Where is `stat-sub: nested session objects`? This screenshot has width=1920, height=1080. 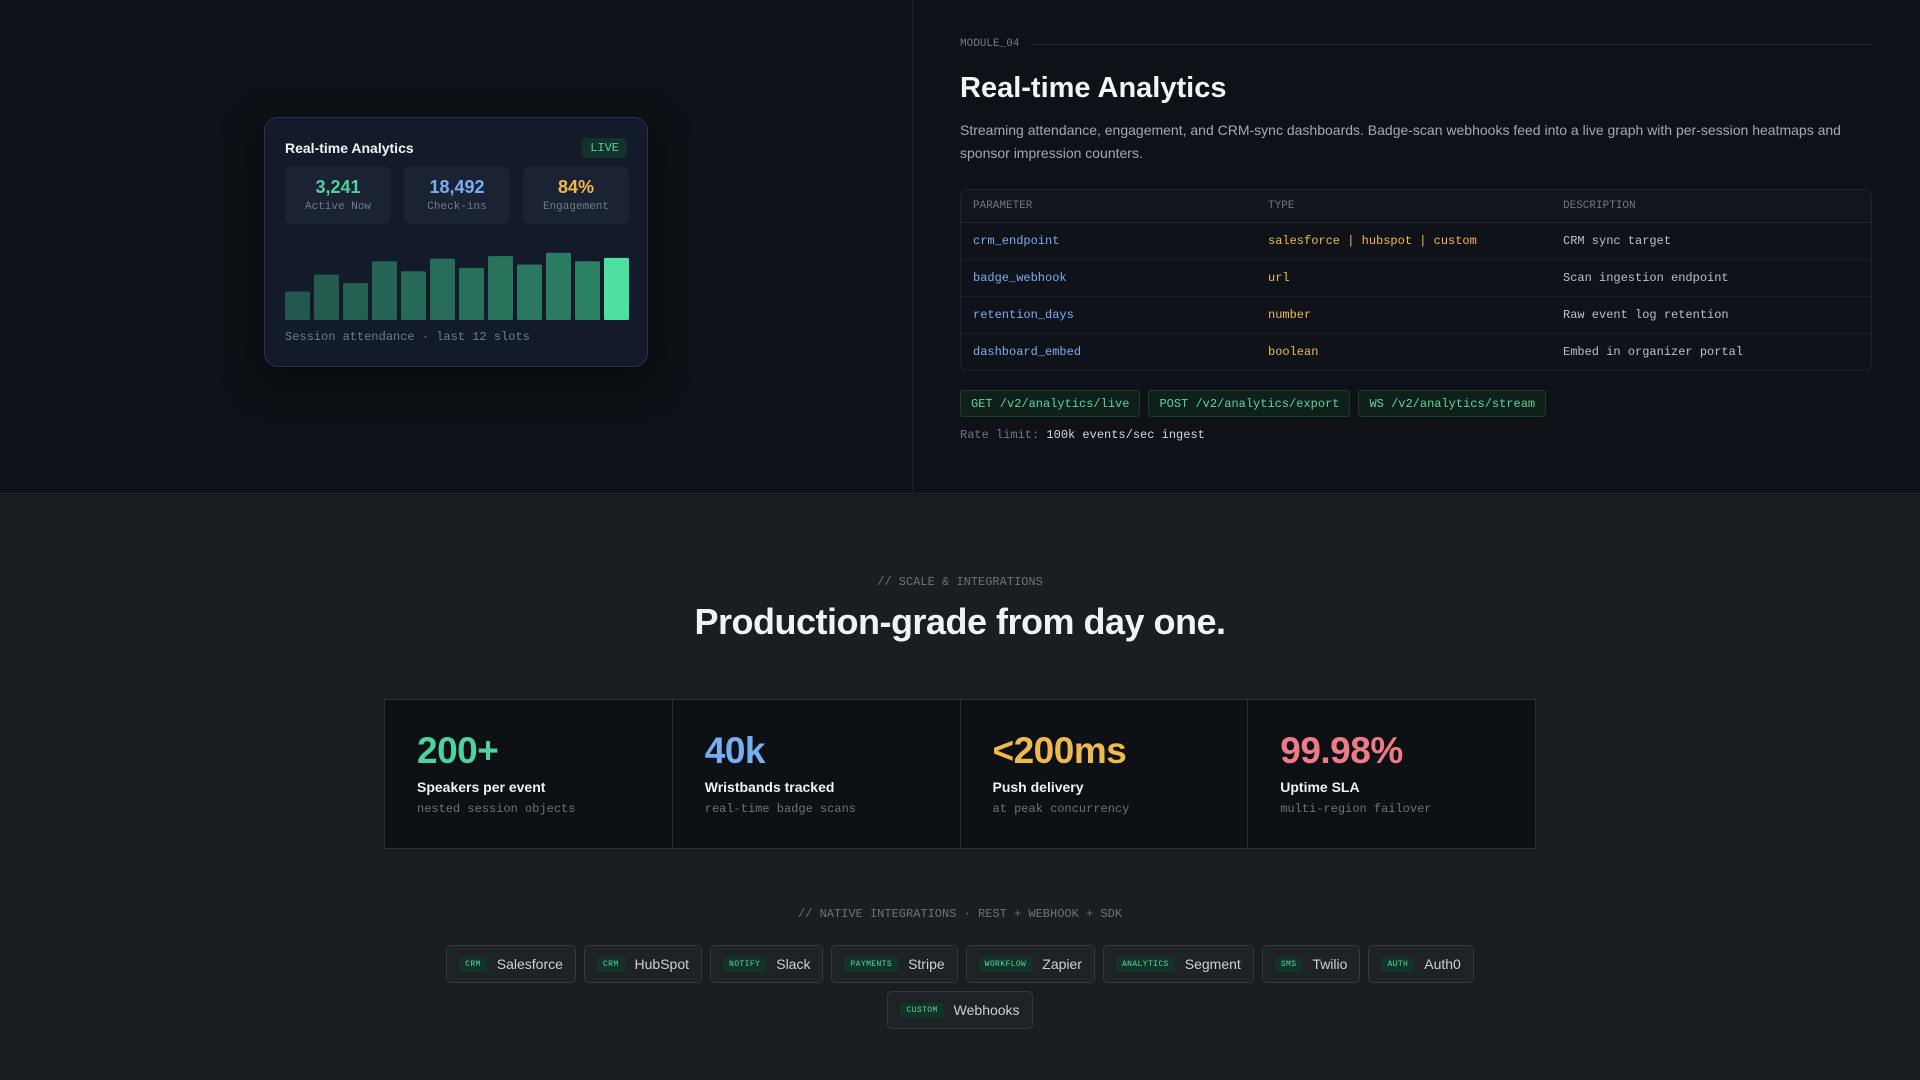
stat-sub: nested session objects is located at coordinates (496, 809).